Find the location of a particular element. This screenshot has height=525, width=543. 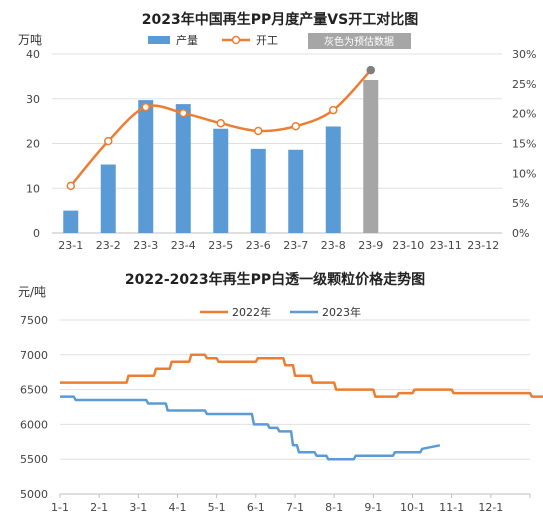

y-tick-label: 5000 is located at coordinates (34, 494).